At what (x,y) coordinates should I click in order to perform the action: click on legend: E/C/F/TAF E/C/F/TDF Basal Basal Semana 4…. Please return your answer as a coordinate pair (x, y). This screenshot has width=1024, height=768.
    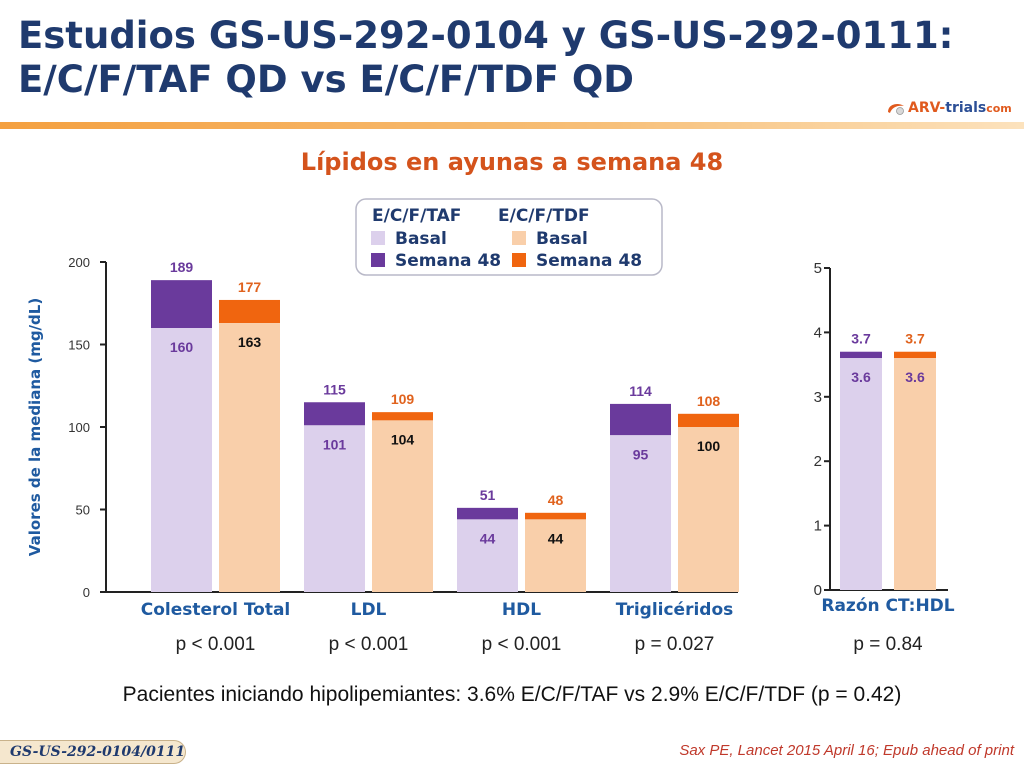
    Looking at the image, I should click on (509, 237).